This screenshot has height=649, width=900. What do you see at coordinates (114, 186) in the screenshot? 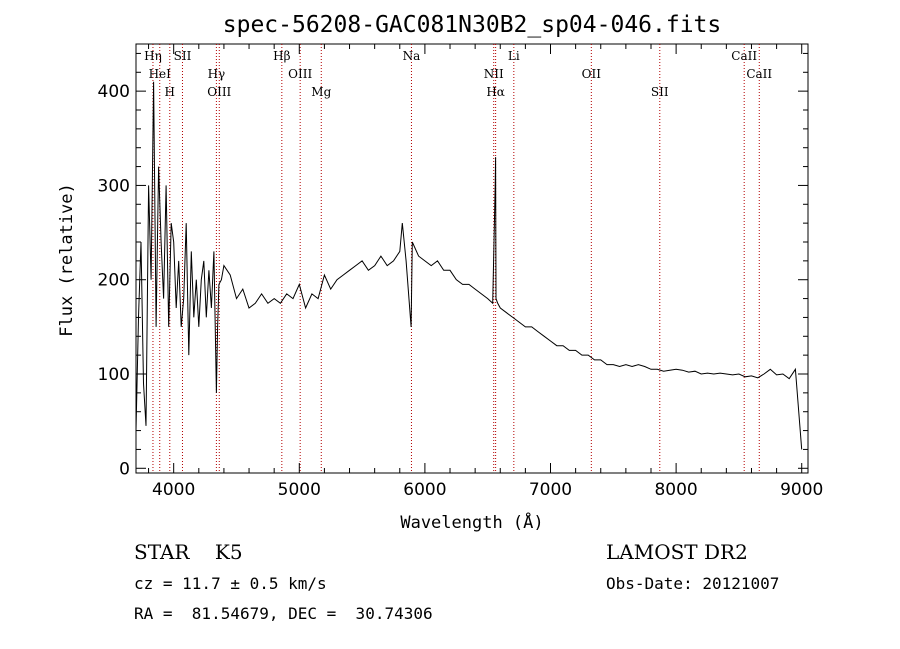
I see `y-tick-label: 300` at bounding box center [114, 186].